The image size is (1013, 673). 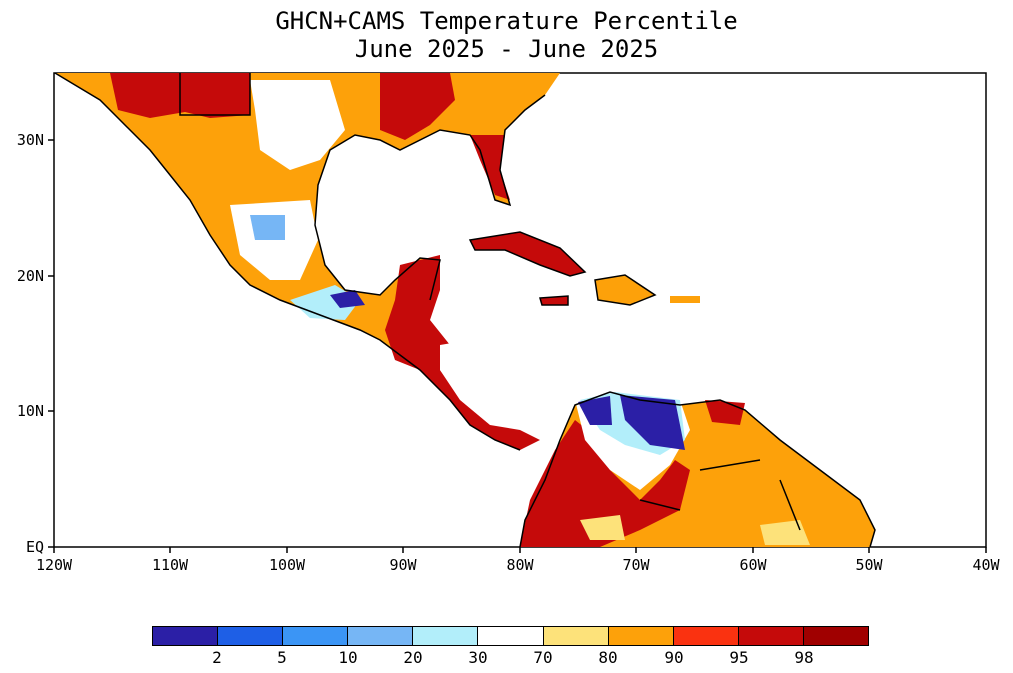 I want to click on land-central-america, so click(x=462, y=352).